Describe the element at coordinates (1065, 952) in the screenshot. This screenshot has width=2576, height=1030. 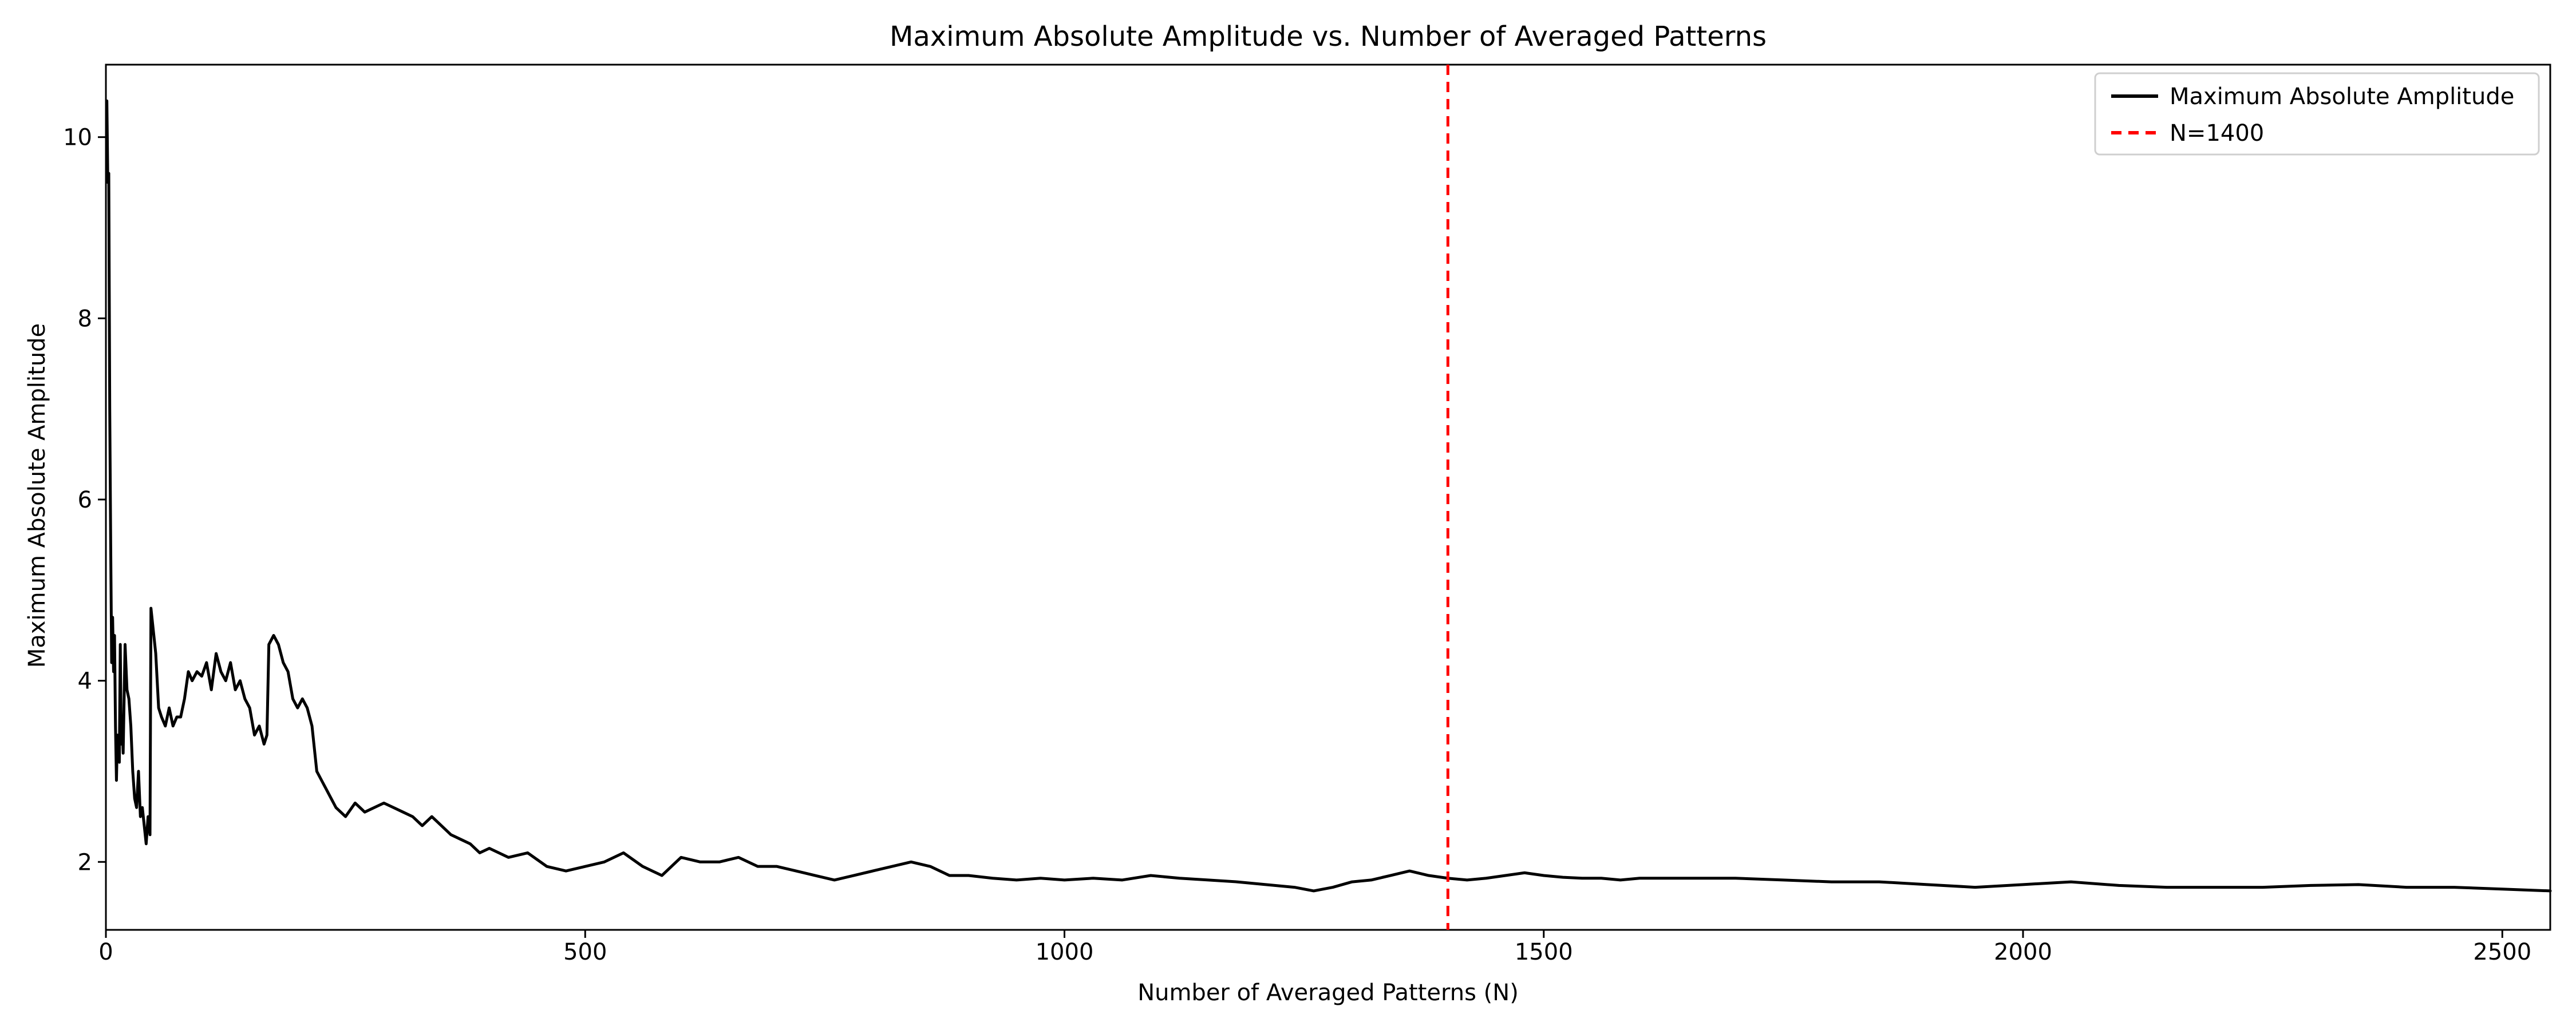
I see `x-tick-label: 1000` at that location.